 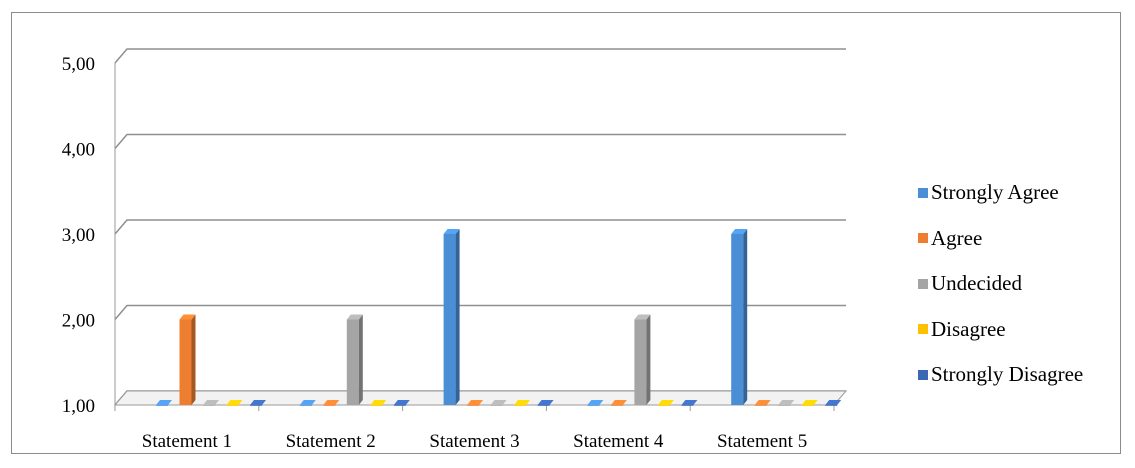 I want to click on y-tick-label: 3,00, so click(x=78, y=235).